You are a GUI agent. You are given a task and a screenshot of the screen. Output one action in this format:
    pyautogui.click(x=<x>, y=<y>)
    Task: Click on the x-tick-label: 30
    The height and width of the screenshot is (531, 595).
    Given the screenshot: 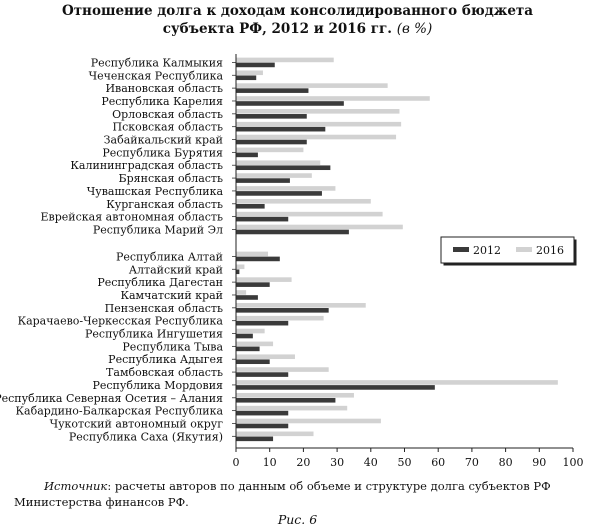 What is the action you would take?
    pyautogui.click(x=337, y=462)
    